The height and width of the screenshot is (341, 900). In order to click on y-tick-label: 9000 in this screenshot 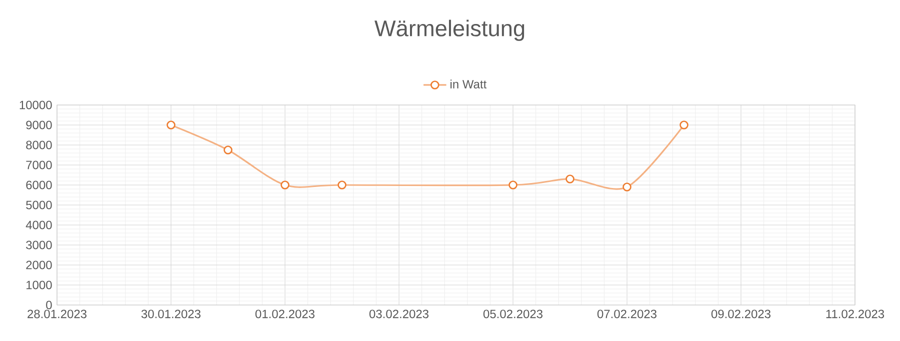, I will do `click(39, 125)`.